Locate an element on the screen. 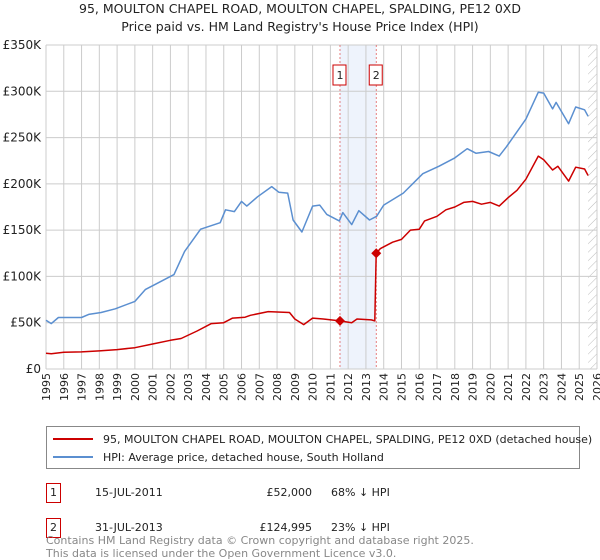 The height and width of the screenshot is (560, 600). x-tick-label: 2009 is located at coordinates (295, 387).